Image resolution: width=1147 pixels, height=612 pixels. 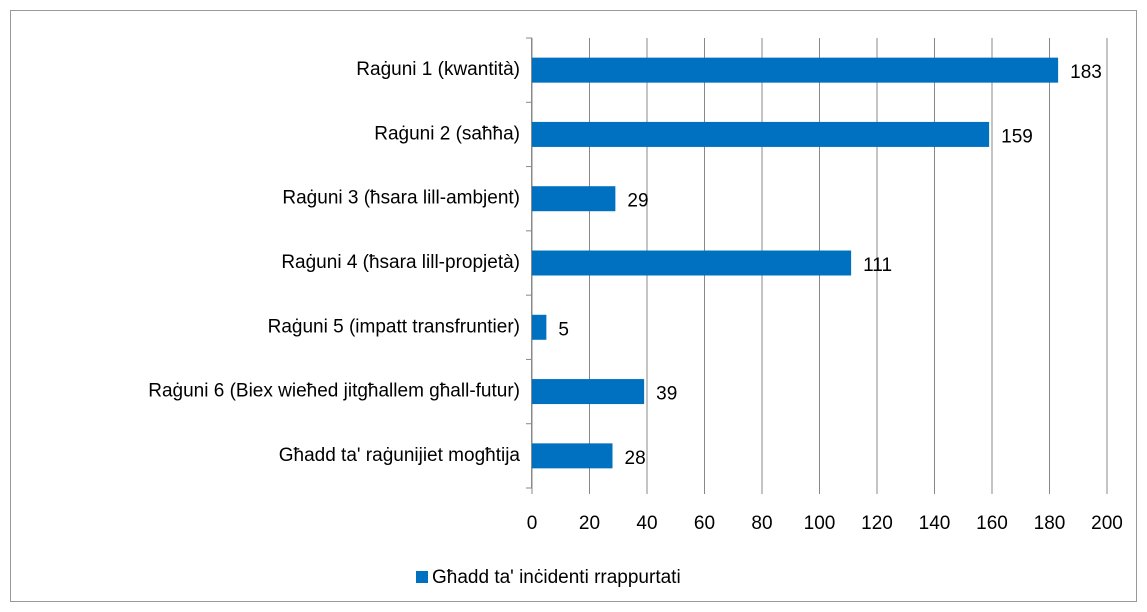 What do you see at coordinates (401, 198) in the screenshot?
I see `y-tick-label: Raġuni 3 (ħsara lill-ambjent)` at bounding box center [401, 198].